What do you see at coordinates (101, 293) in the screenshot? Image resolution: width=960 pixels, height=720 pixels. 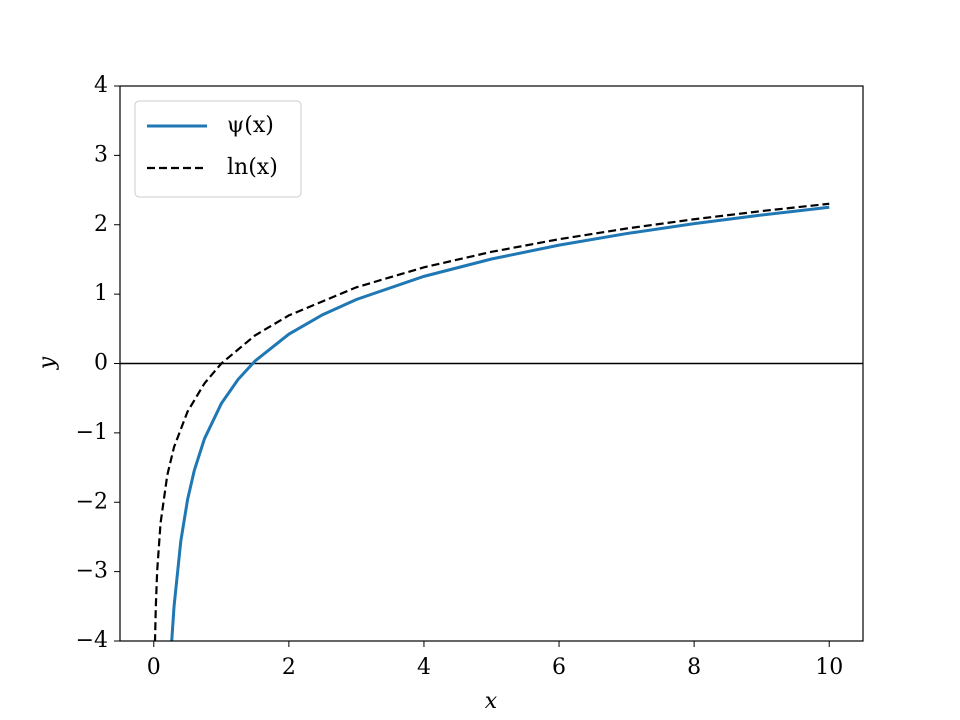 I see `y-tick-label: 1` at bounding box center [101, 293].